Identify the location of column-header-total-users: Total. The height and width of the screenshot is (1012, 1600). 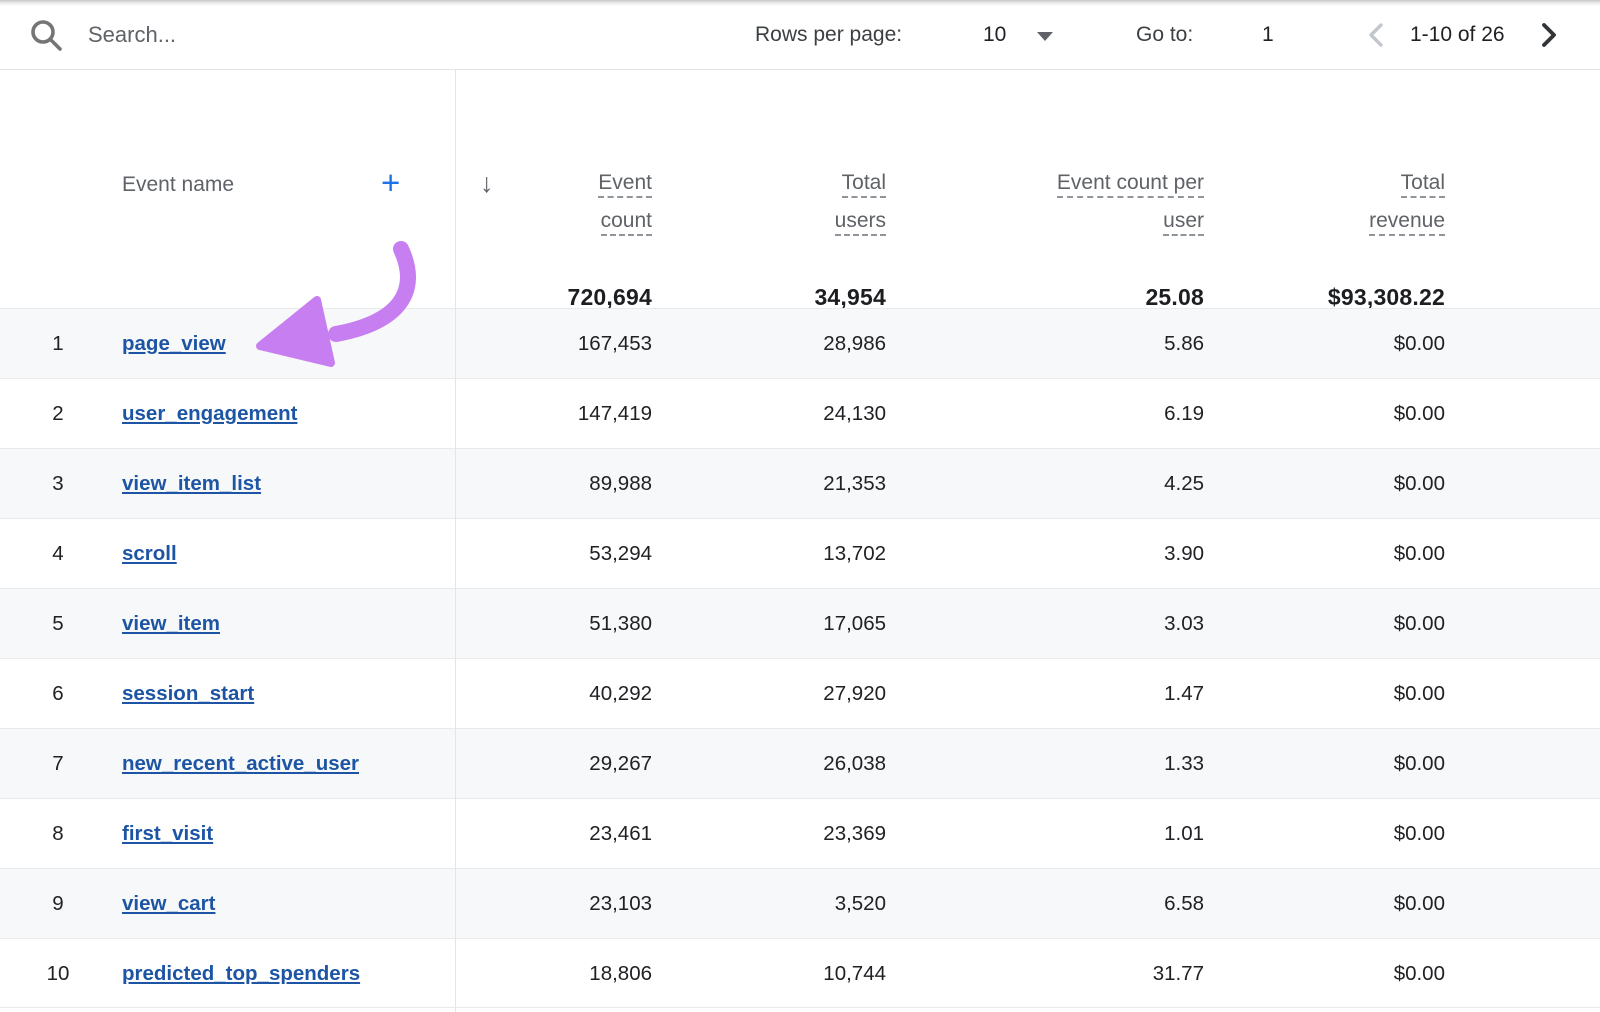
(786, 185).